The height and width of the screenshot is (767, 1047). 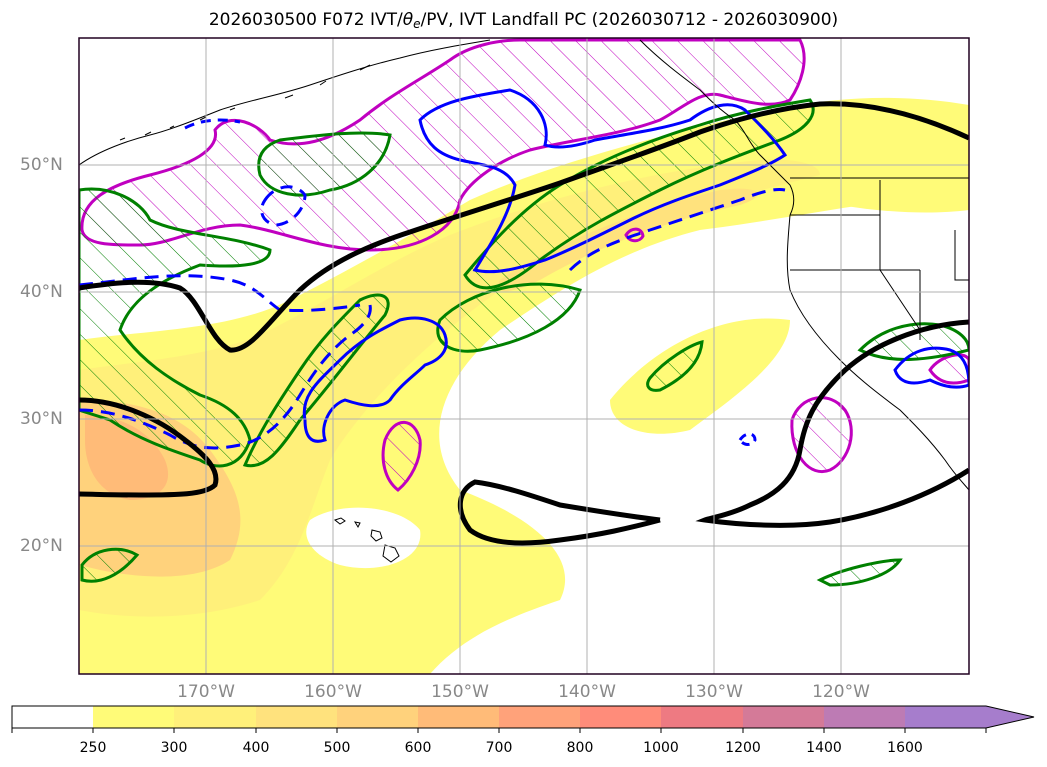 What do you see at coordinates (225, 377) in the screenshot?
I see `theta-e-dashed-west` at bounding box center [225, 377].